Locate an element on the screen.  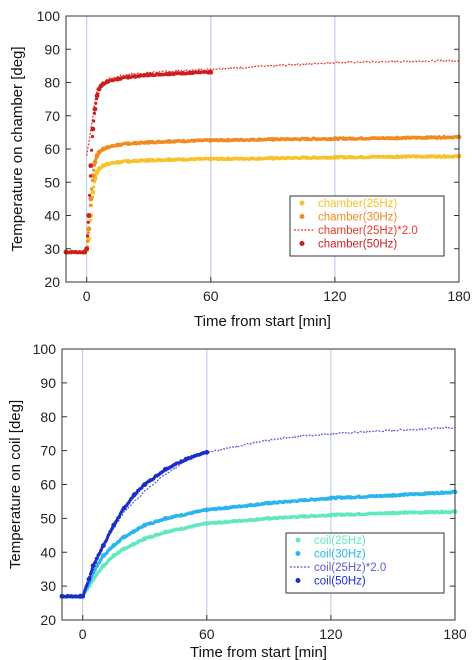
y-axis-label: Temperature on coil [deg] is located at coordinates (15, 484).